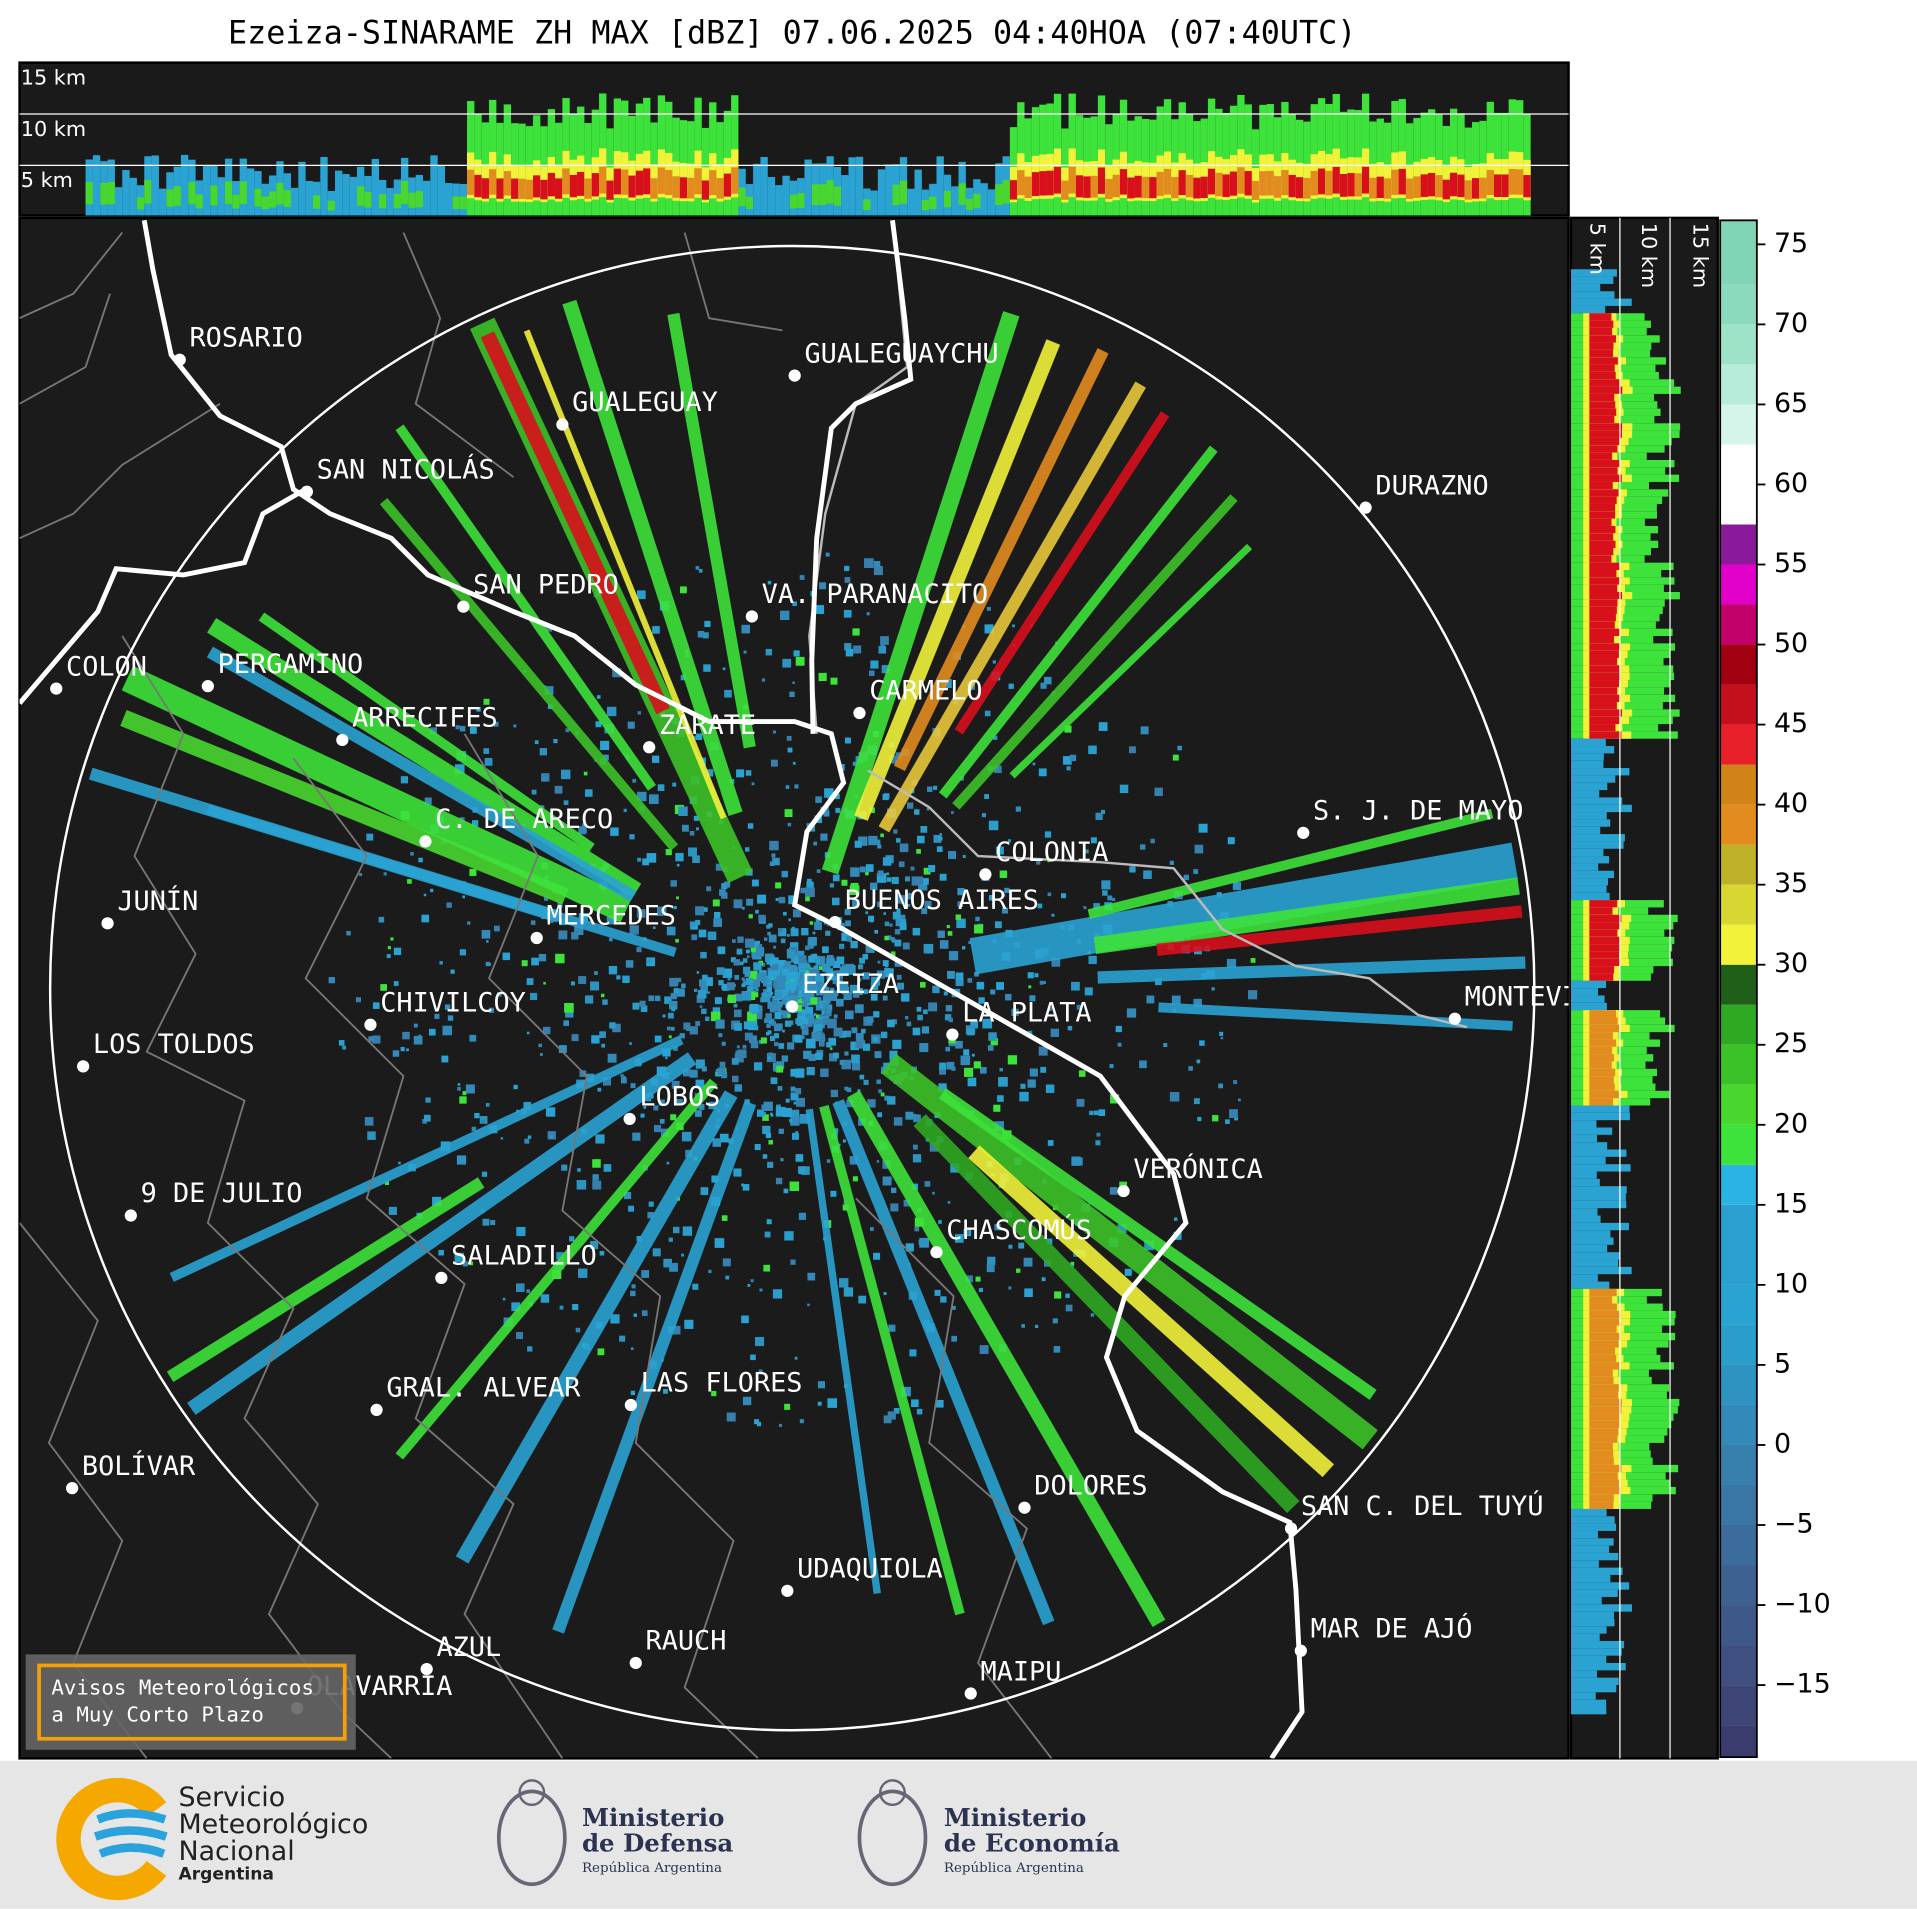 Image resolution: width=1917 pixels, height=1909 pixels. I want to click on colorbar-tick-label: 15, so click(1791, 1203).